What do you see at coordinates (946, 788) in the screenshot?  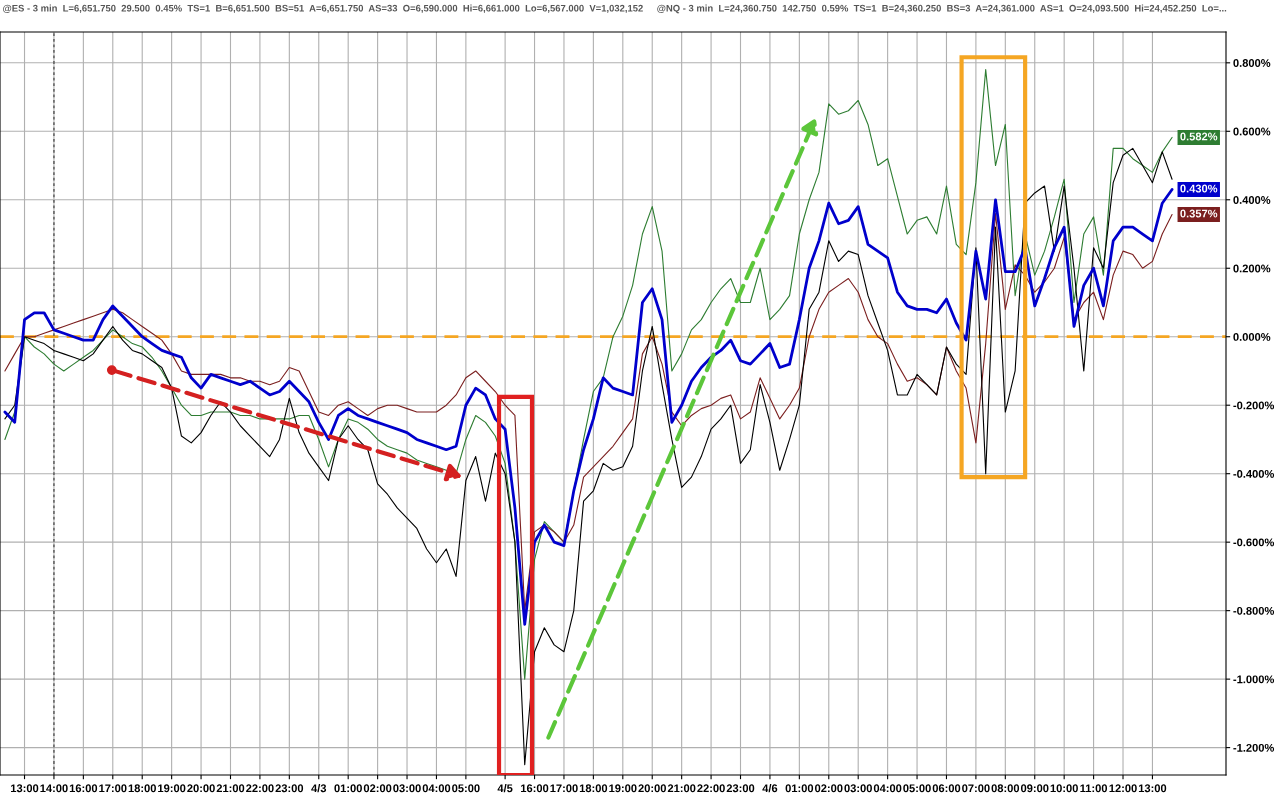 I see `x-tick-label: 06:00` at bounding box center [946, 788].